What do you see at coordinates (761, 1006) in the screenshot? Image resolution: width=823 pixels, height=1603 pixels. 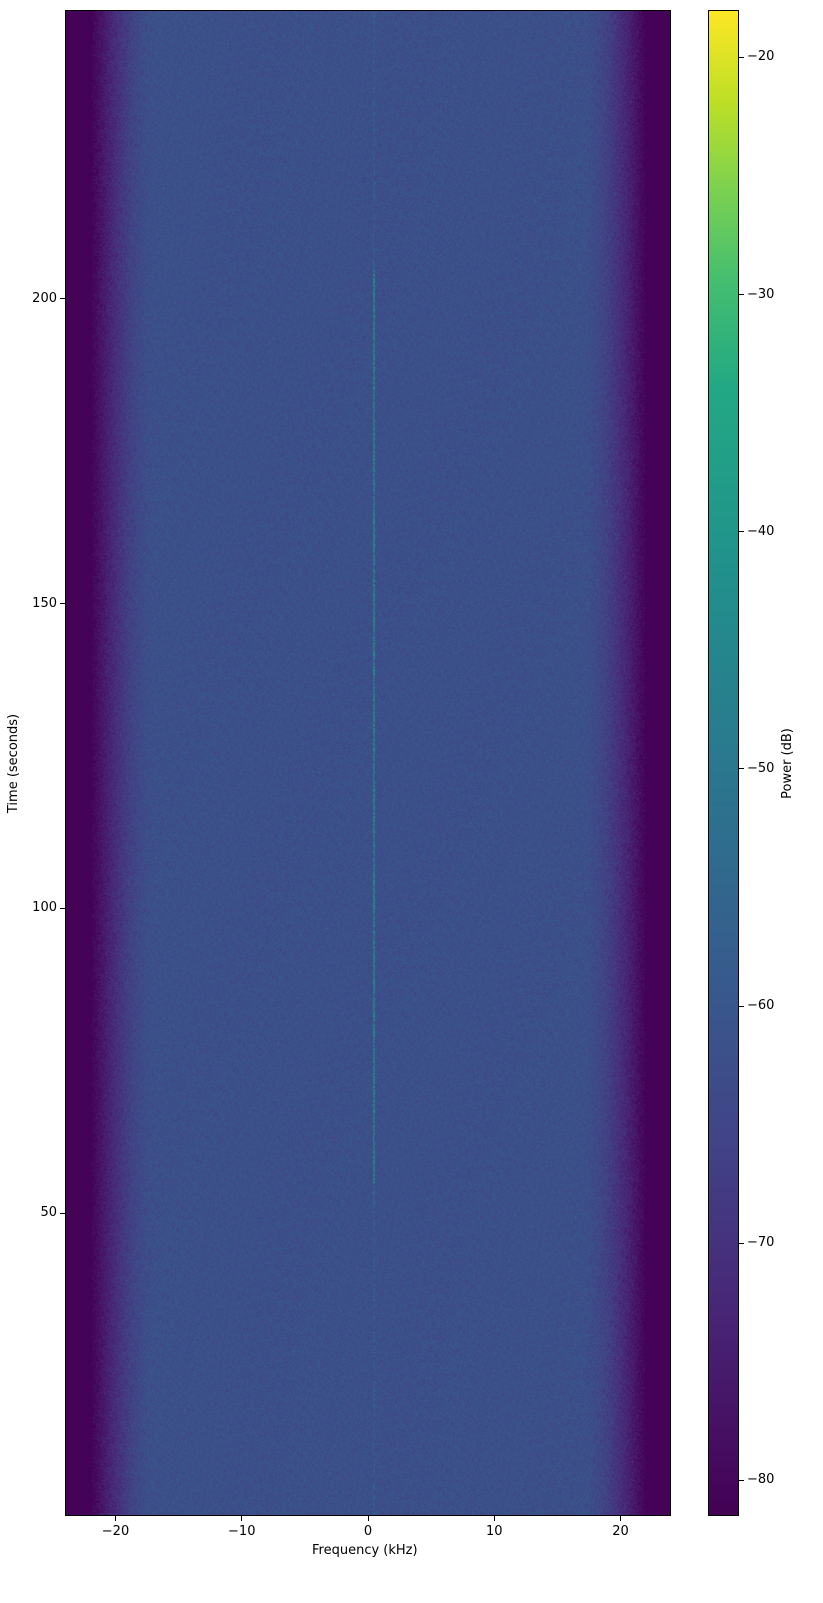 I see `colorbar-tick-label: −60` at bounding box center [761, 1006].